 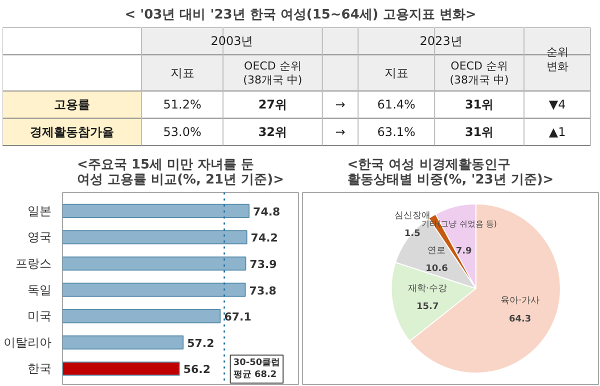 What do you see at coordinates (197, 369) in the screenshot?
I see `data-label: 56.2` at bounding box center [197, 369].